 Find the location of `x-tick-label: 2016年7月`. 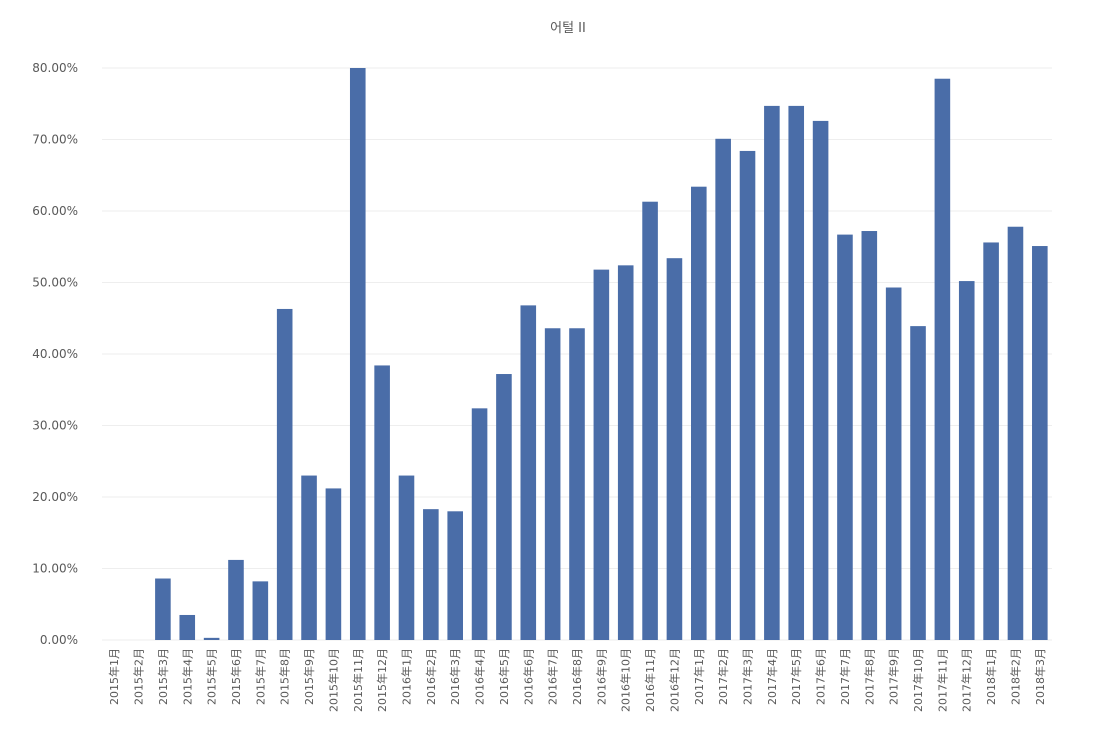

x-tick-label: 2016年7月 is located at coordinates (553, 676).